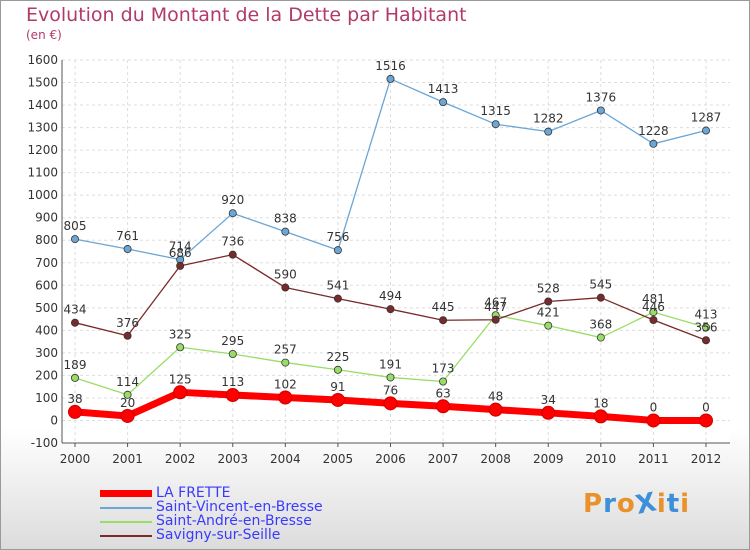  What do you see at coordinates (46, 218) in the screenshot?
I see `y-tick-label: 900` at bounding box center [46, 218].